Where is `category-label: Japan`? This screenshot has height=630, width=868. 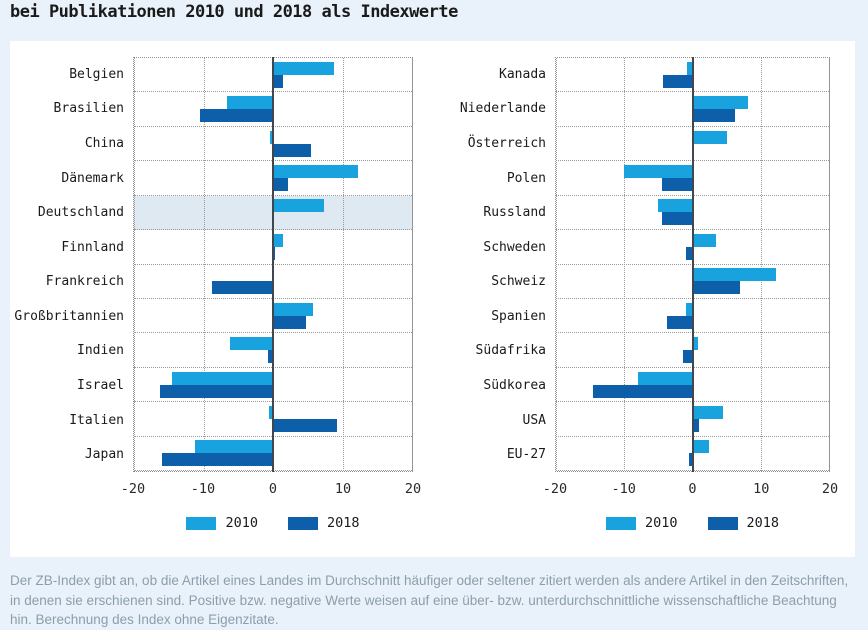 category-label: Japan is located at coordinates (104, 455).